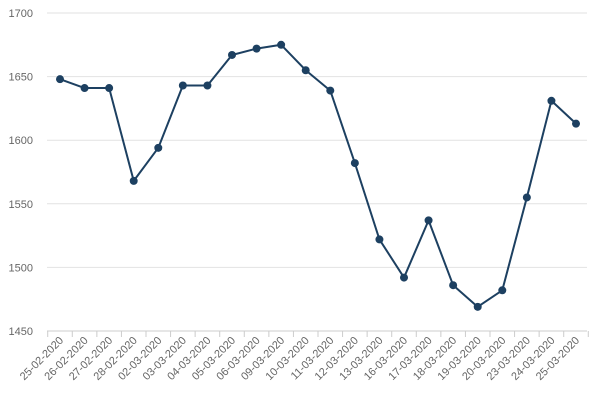 Image resolution: width=606 pixels, height=405 pixels. Describe the element at coordinates (354, 163) in the screenshot. I see `data-point-12-03-2020` at that location.